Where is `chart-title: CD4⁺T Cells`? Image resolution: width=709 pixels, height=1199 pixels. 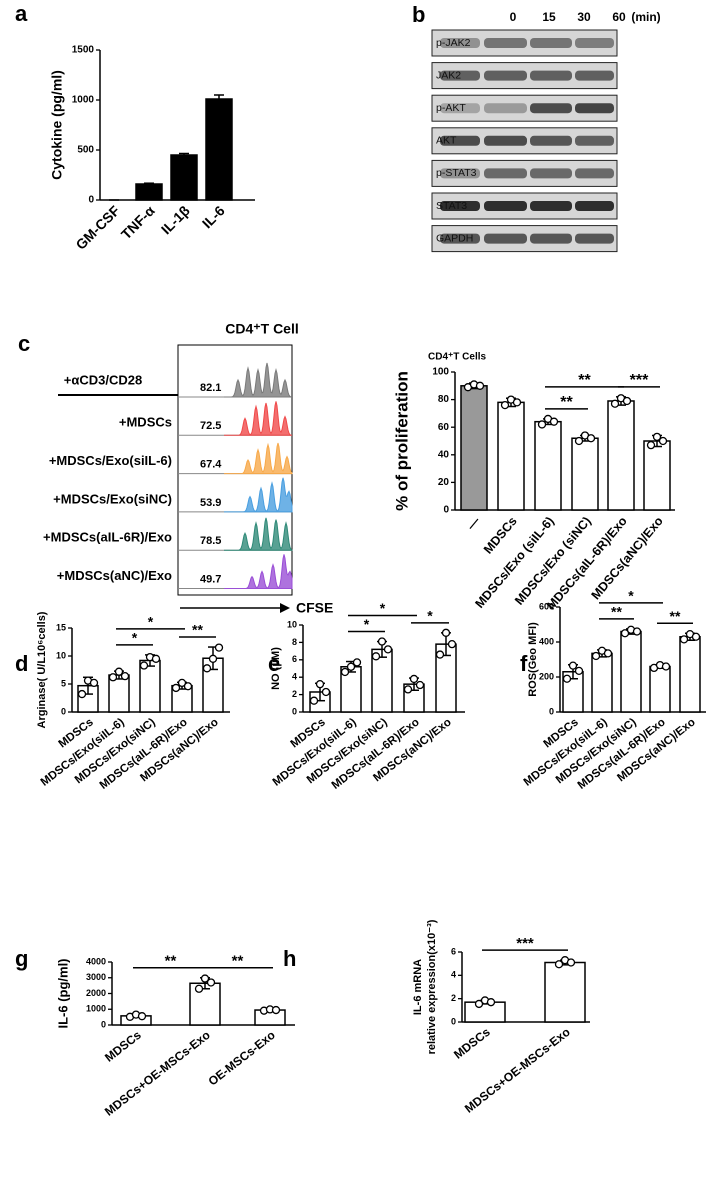 chart-title: CD4⁺T Cells is located at coordinates (457, 357).